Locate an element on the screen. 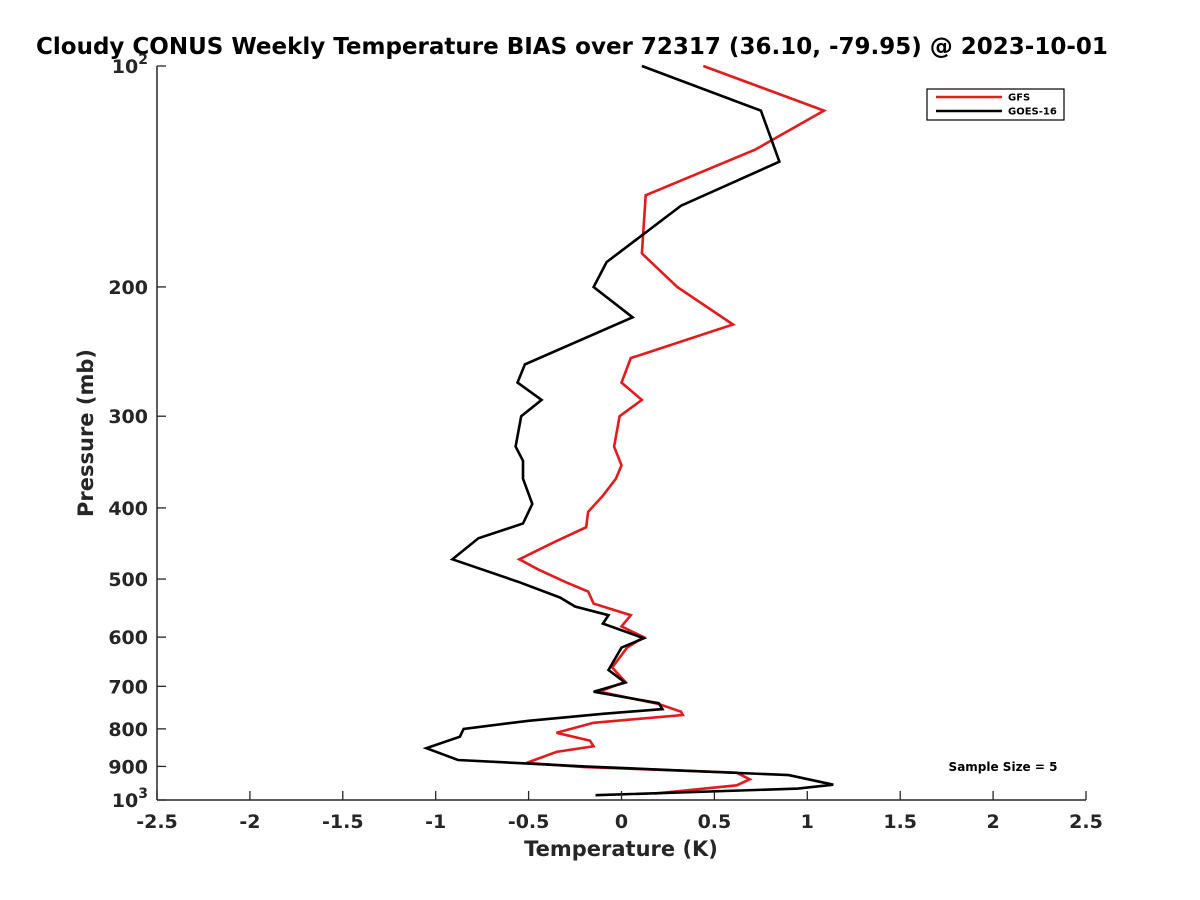  legend-label: GFS is located at coordinates (1019, 98).